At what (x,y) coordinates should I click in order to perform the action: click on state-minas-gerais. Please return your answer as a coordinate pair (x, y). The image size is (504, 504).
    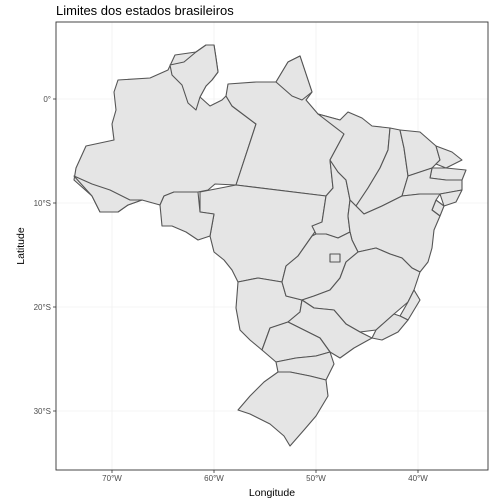
    Looking at the image, I should click on (361, 290).